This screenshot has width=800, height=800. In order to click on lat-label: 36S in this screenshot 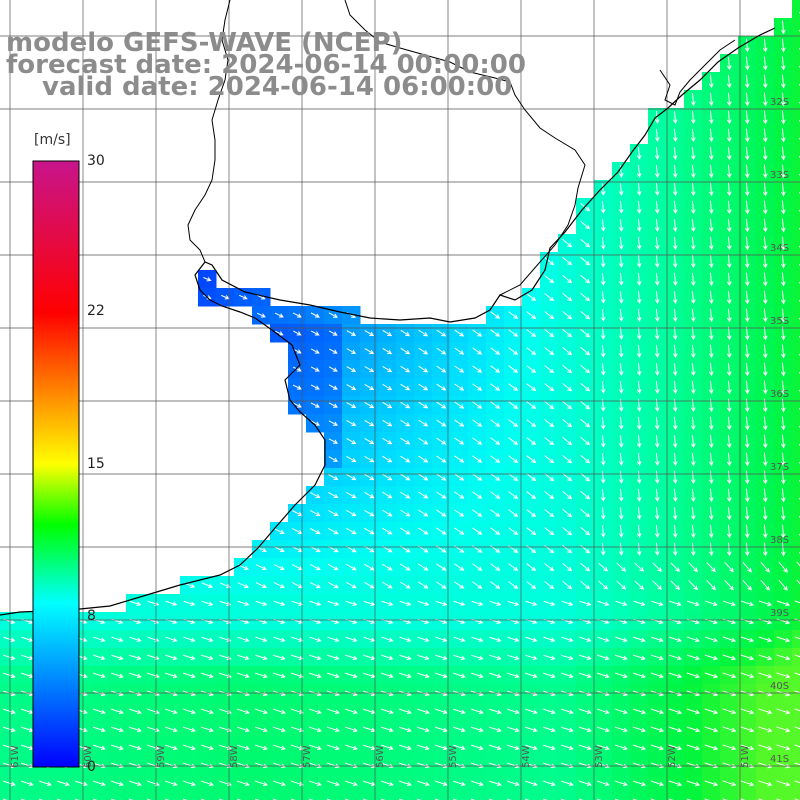, I will do `click(779, 394)`.